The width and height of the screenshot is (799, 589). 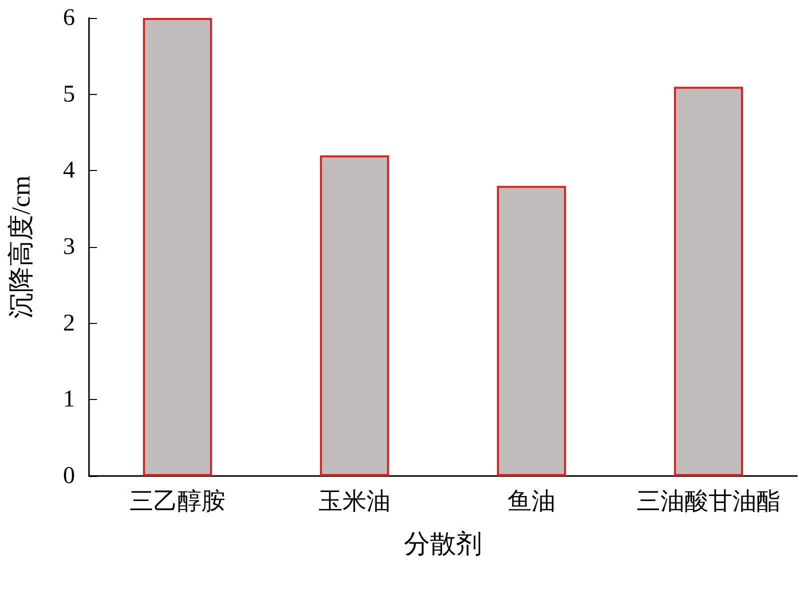 I want to click on y-tick-label: 4, so click(x=69, y=171).